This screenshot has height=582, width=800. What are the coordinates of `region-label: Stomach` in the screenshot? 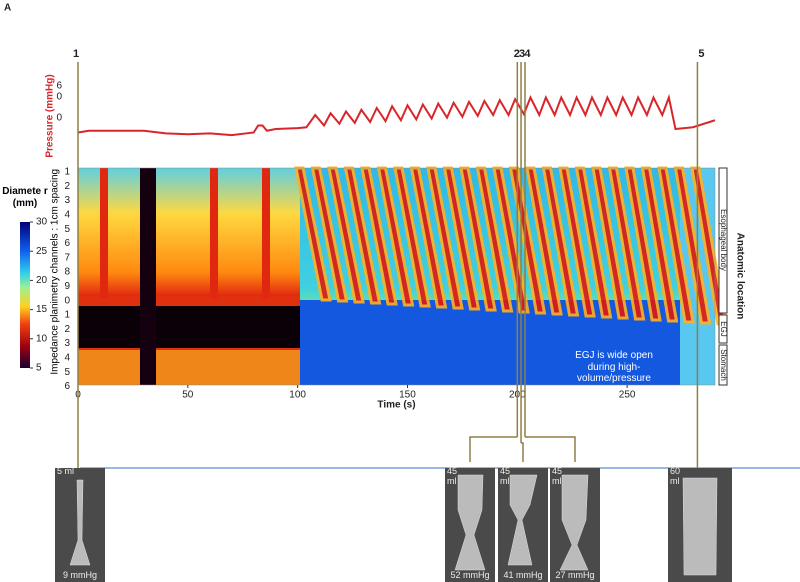 It's located at (723, 365).